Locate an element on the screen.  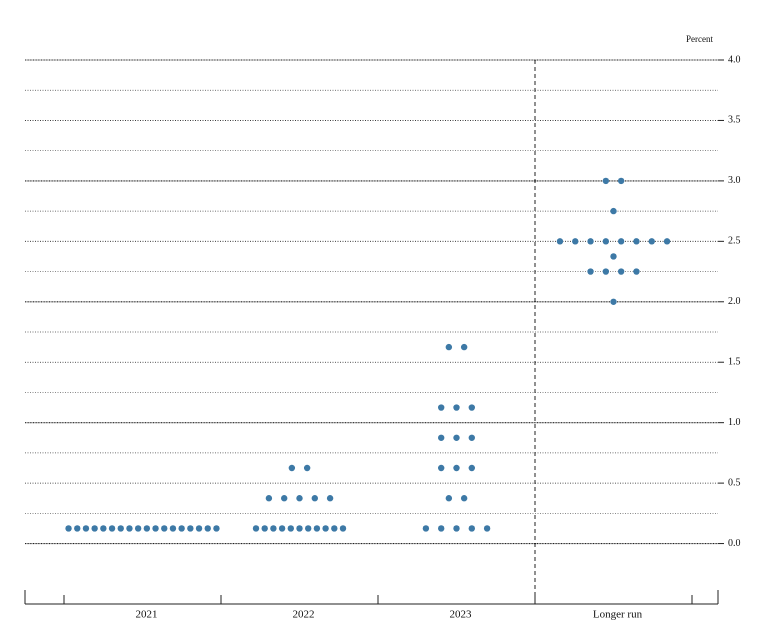
y-tick-label: 4.0 is located at coordinates (734, 59).